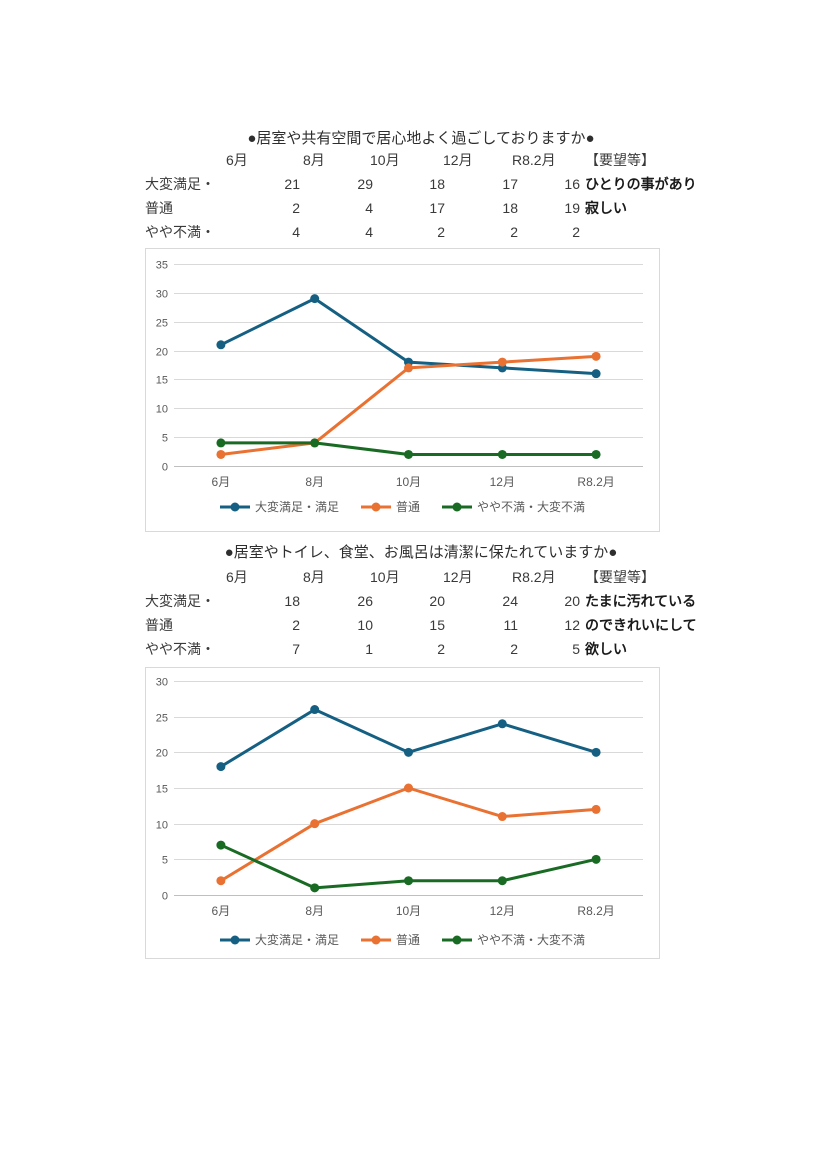  What do you see at coordinates (641, 601) in the screenshot?
I see `remark-text: たまに汚れている` at bounding box center [641, 601].